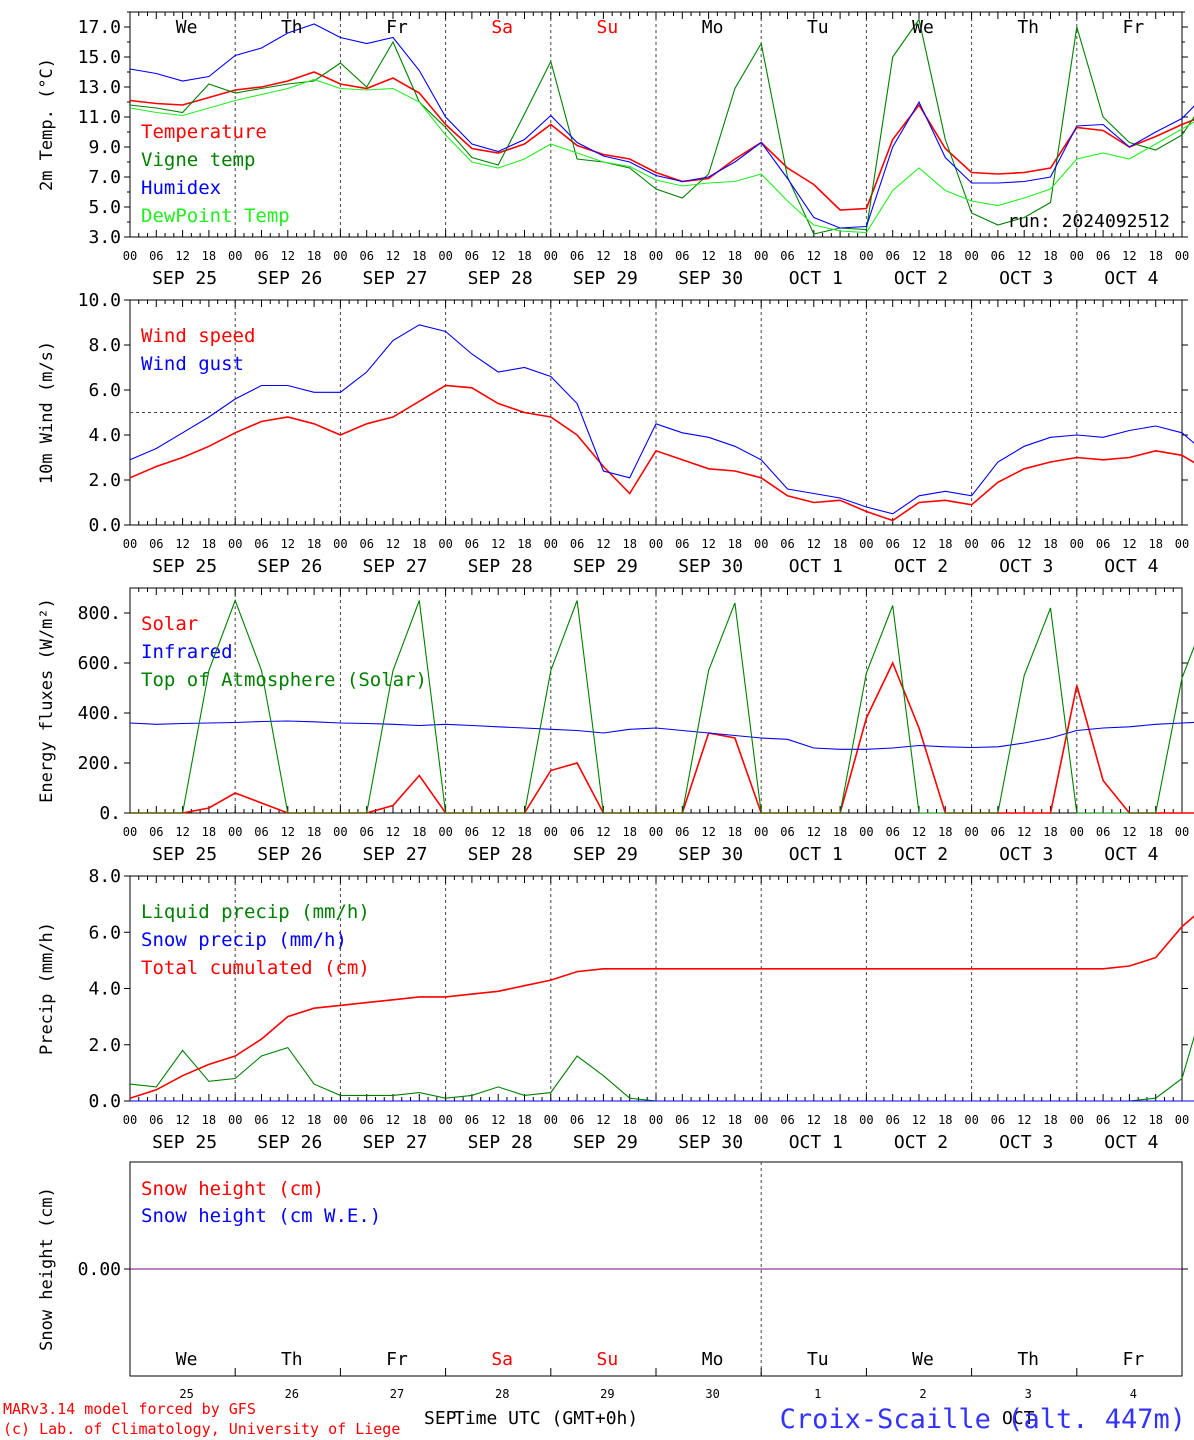 The height and width of the screenshot is (1440, 1194). I want to click on energy-legend-0: Solar, so click(169, 624).